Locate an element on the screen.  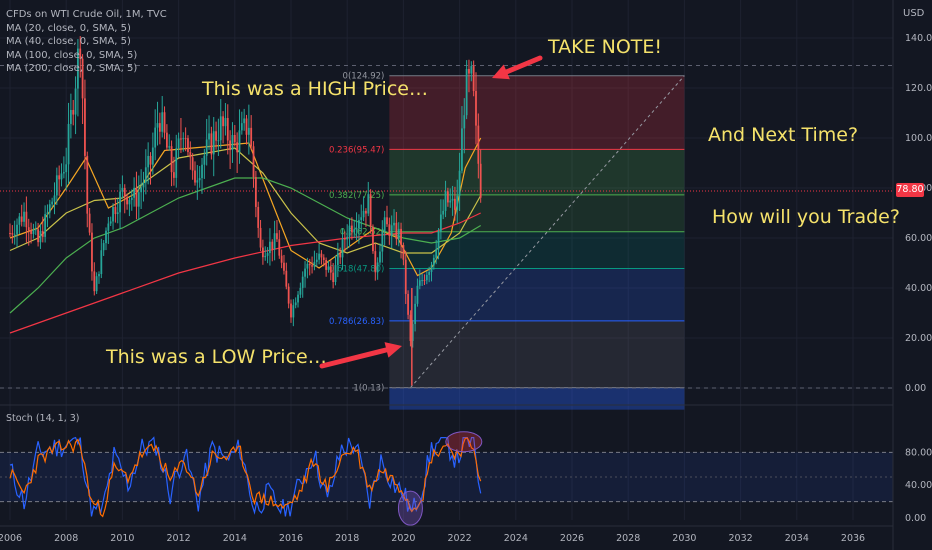
year-tick-label: 2028 is located at coordinates (628, 538).